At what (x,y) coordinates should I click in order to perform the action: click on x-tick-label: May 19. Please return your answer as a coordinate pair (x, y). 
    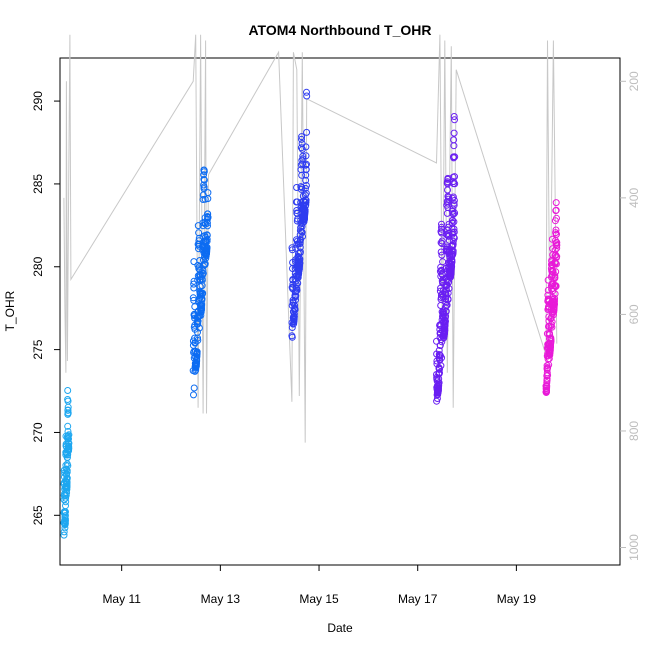
    Looking at the image, I should click on (517, 599).